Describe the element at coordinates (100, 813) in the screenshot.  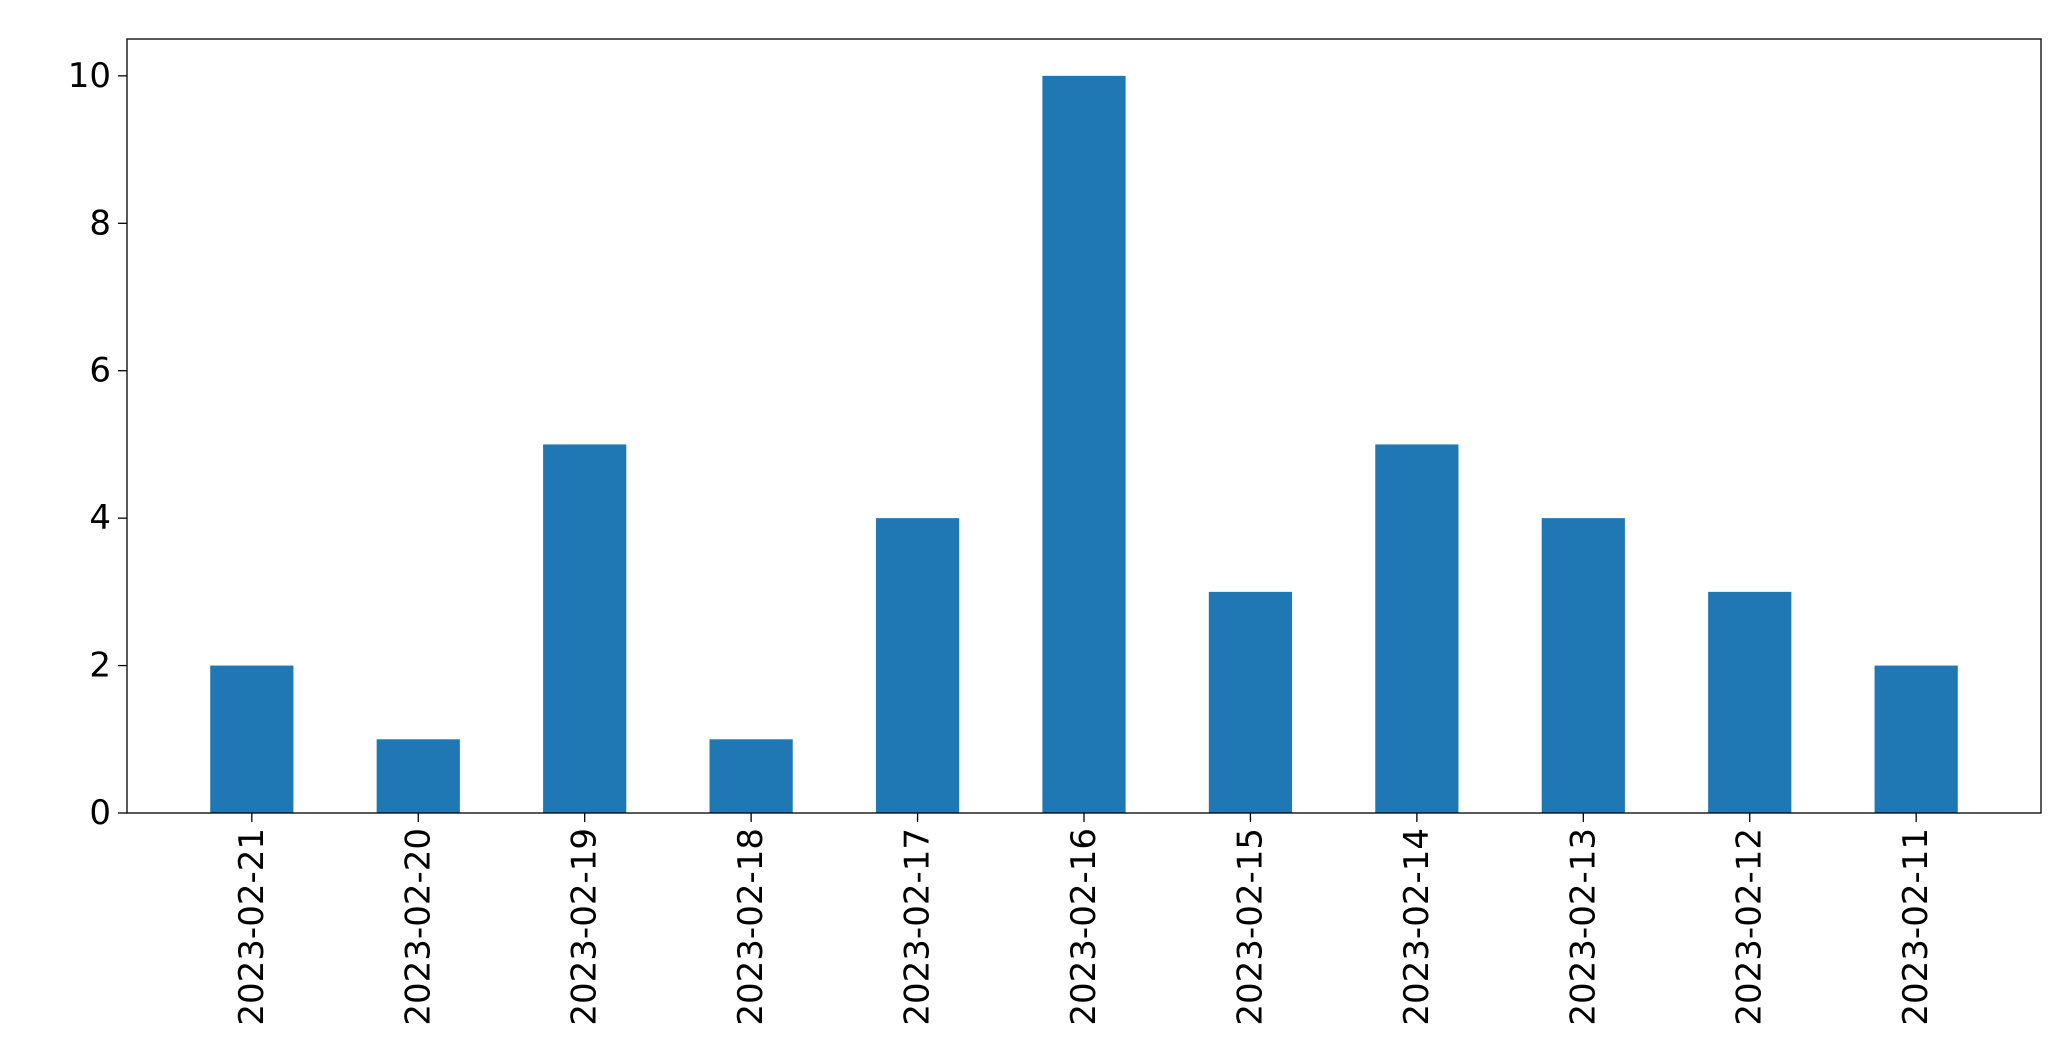
I see `y-tick-label: 0` at that location.